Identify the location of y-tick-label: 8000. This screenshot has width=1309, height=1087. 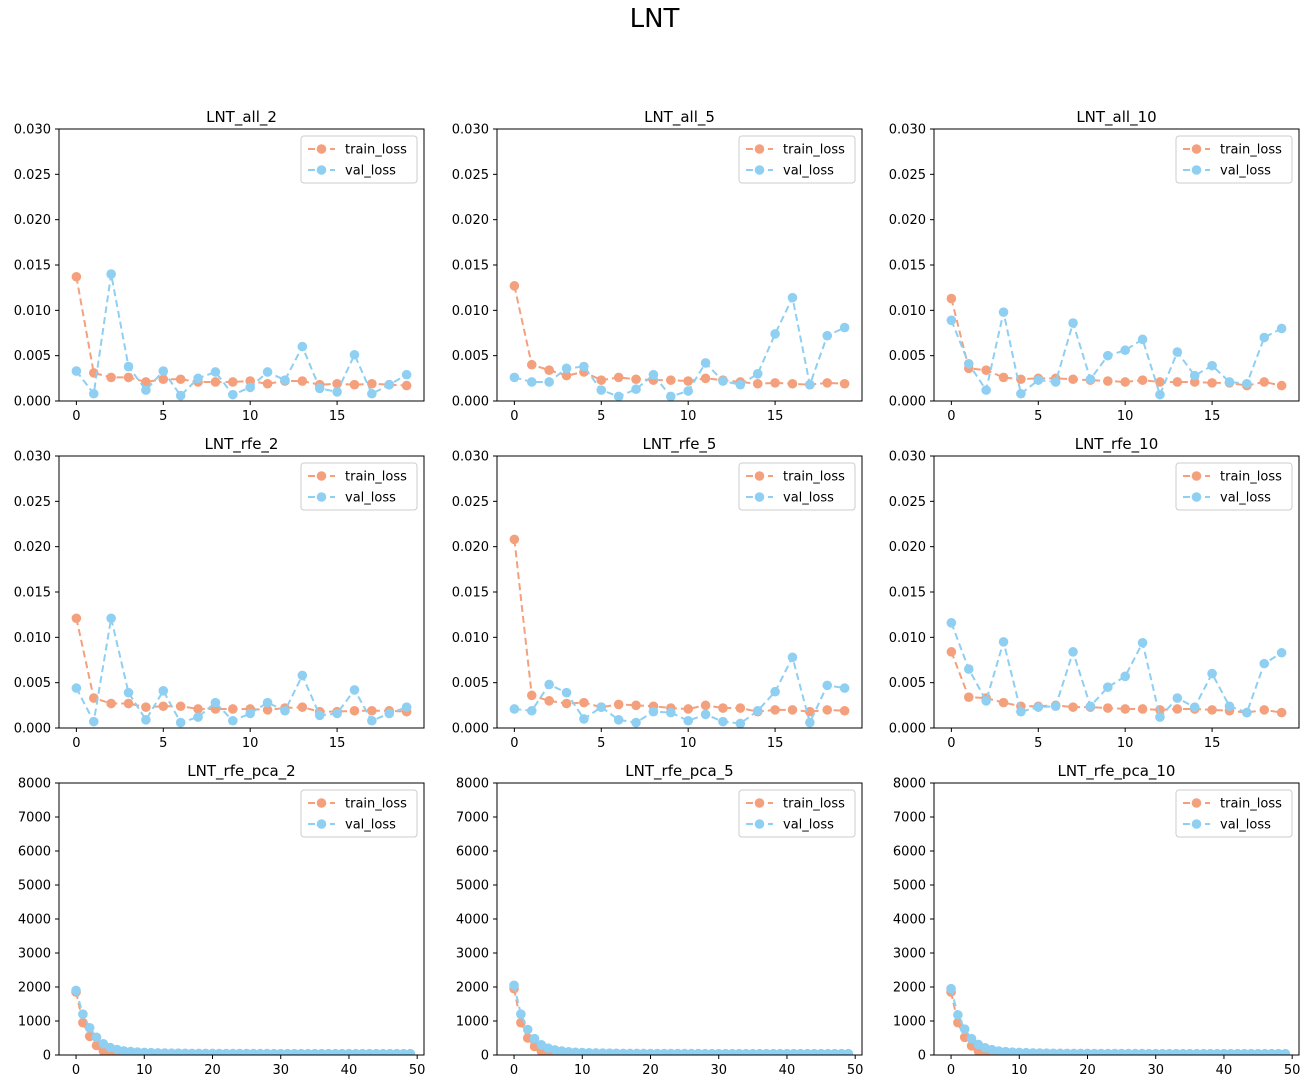
(34, 784).